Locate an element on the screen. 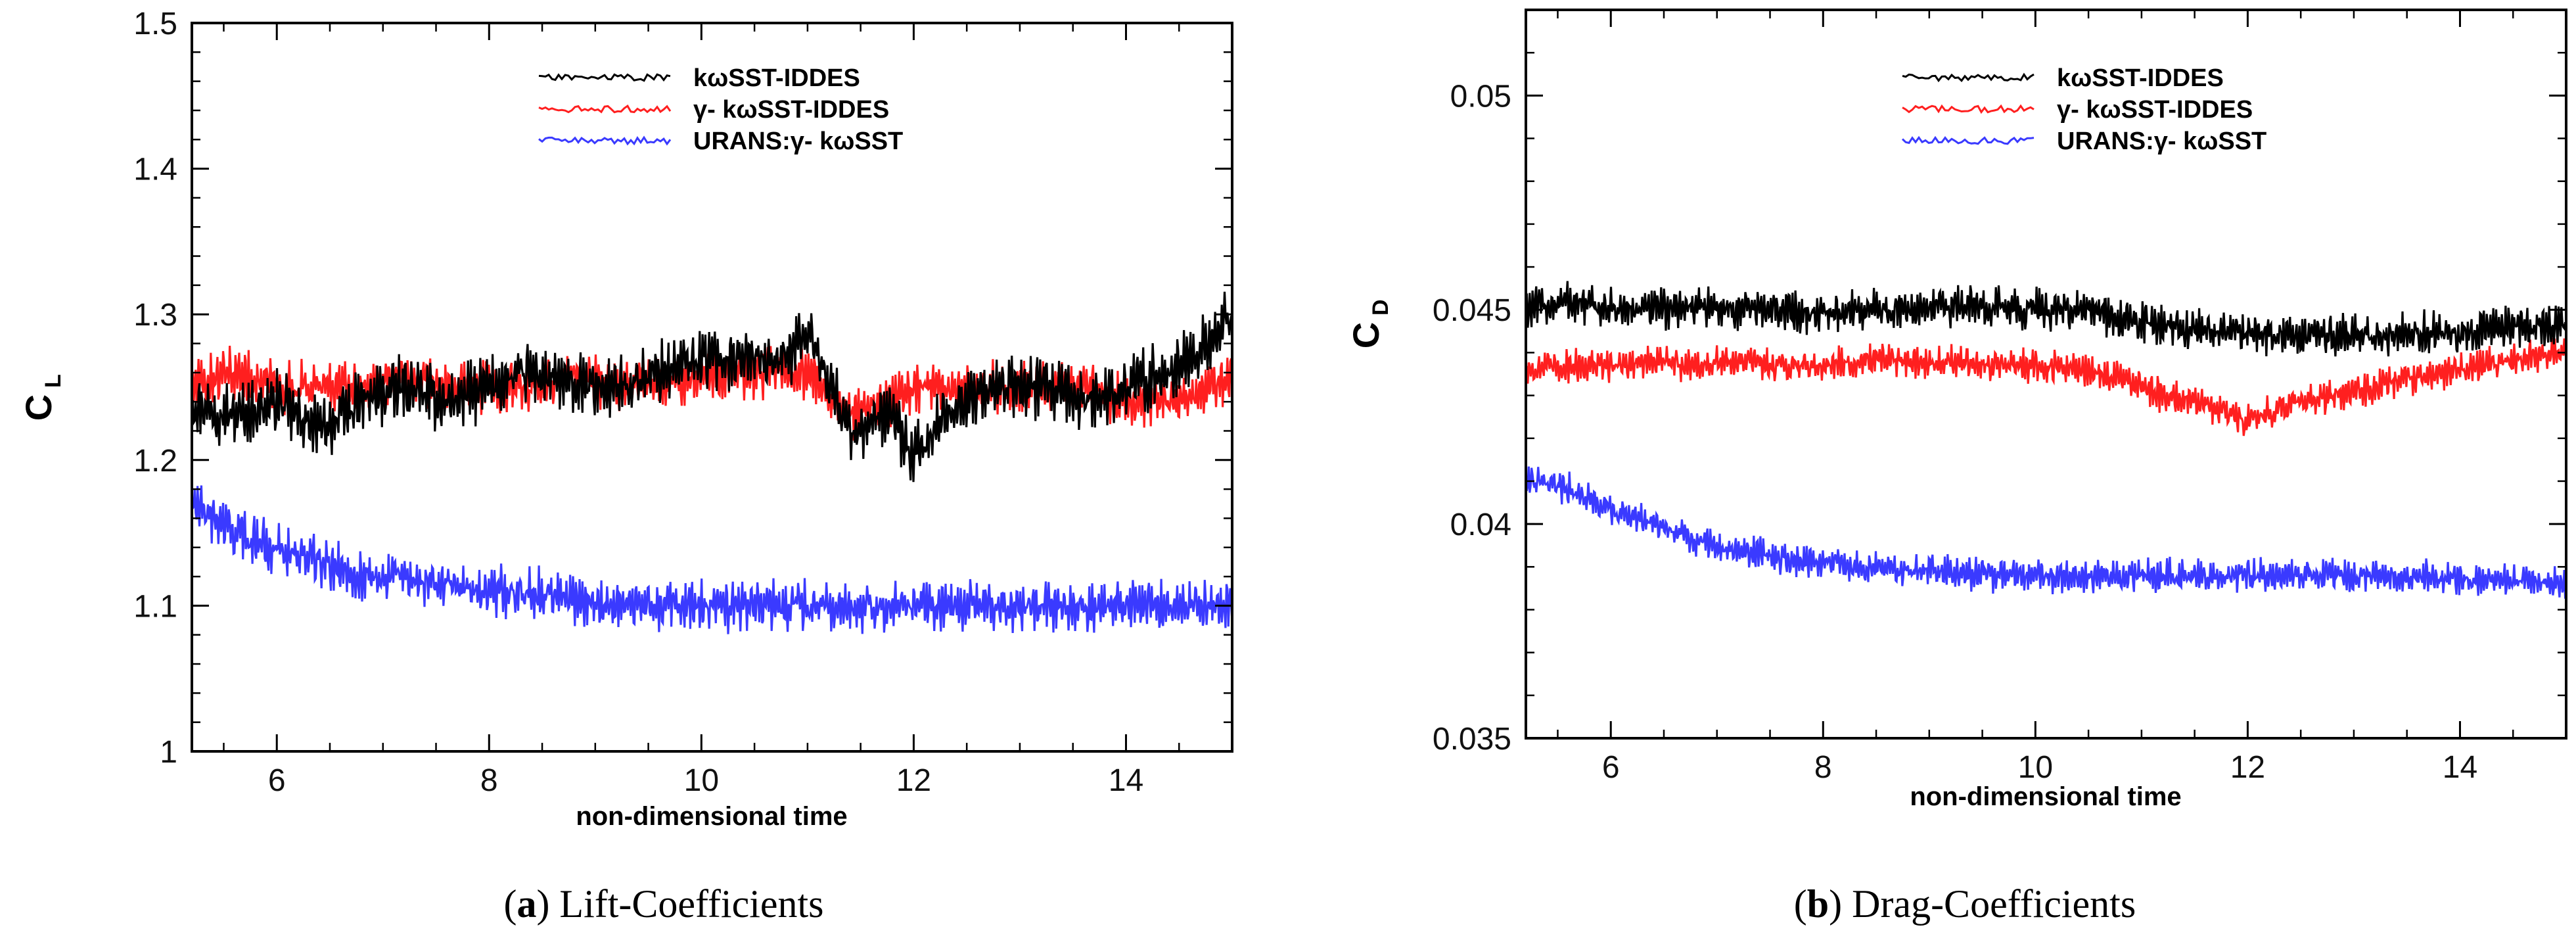  drag-caption: (b) Drag-Coefficients is located at coordinates (1965, 904).